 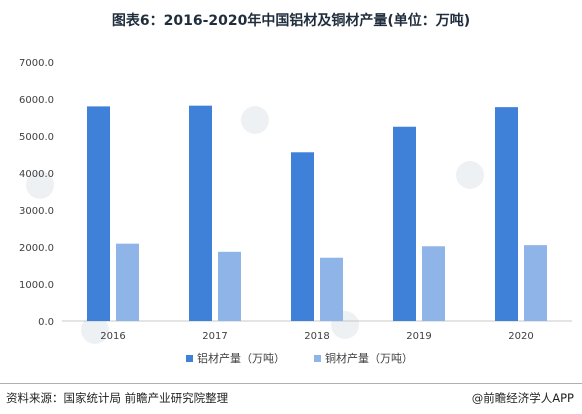 I want to click on brand-credit: @前瞻经济学人APP, so click(x=522, y=398).